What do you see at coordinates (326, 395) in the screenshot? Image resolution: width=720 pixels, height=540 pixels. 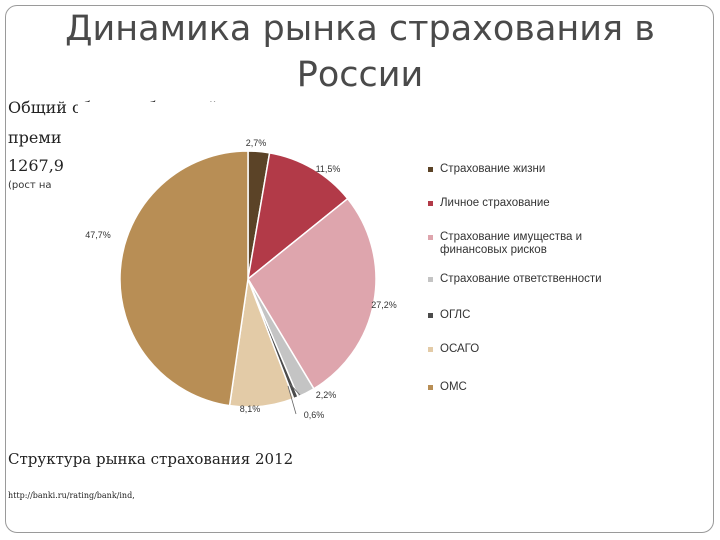 I see `data-label-4: 2,2%` at bounding box center [326, 395].